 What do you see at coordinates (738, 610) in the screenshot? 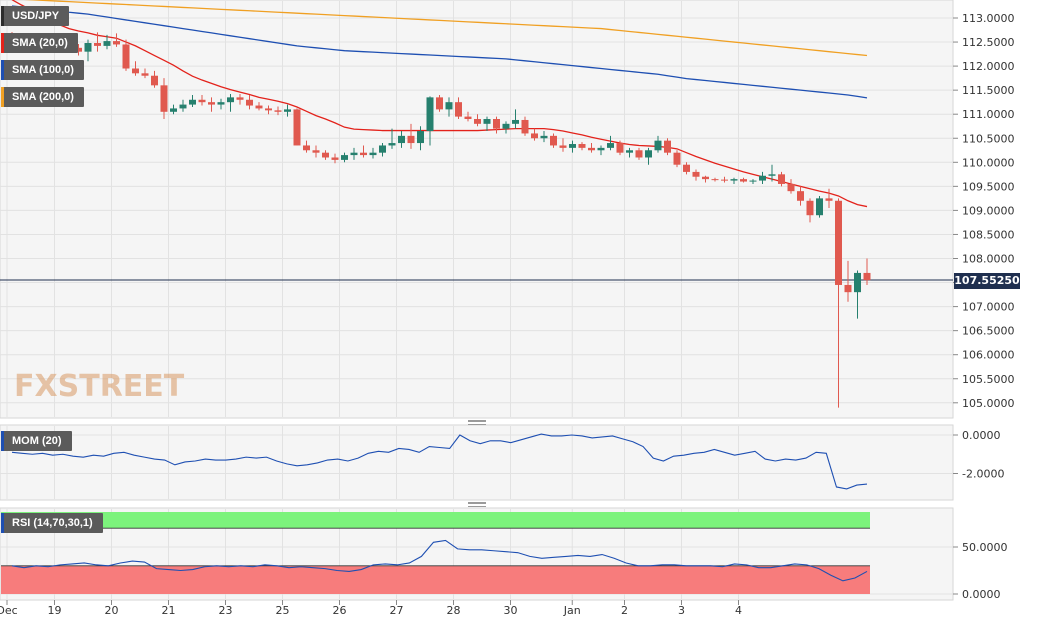
I see `time-tick-label: 4` at bounding box center [738, 610].